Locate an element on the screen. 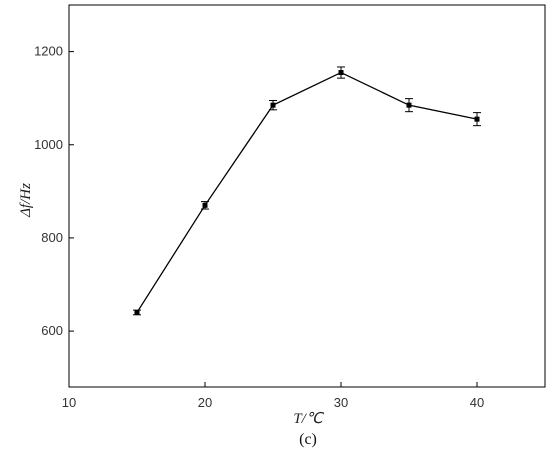 The height and width of the screenshot is (460, 550). y-axis-title: Δf/Hz is located at coordinates (26, 200).